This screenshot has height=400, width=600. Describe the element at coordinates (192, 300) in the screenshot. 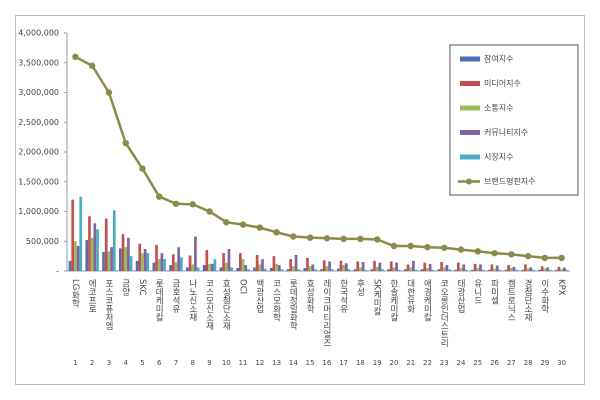

I see `x-tick-label: 나노신소재` at that location.